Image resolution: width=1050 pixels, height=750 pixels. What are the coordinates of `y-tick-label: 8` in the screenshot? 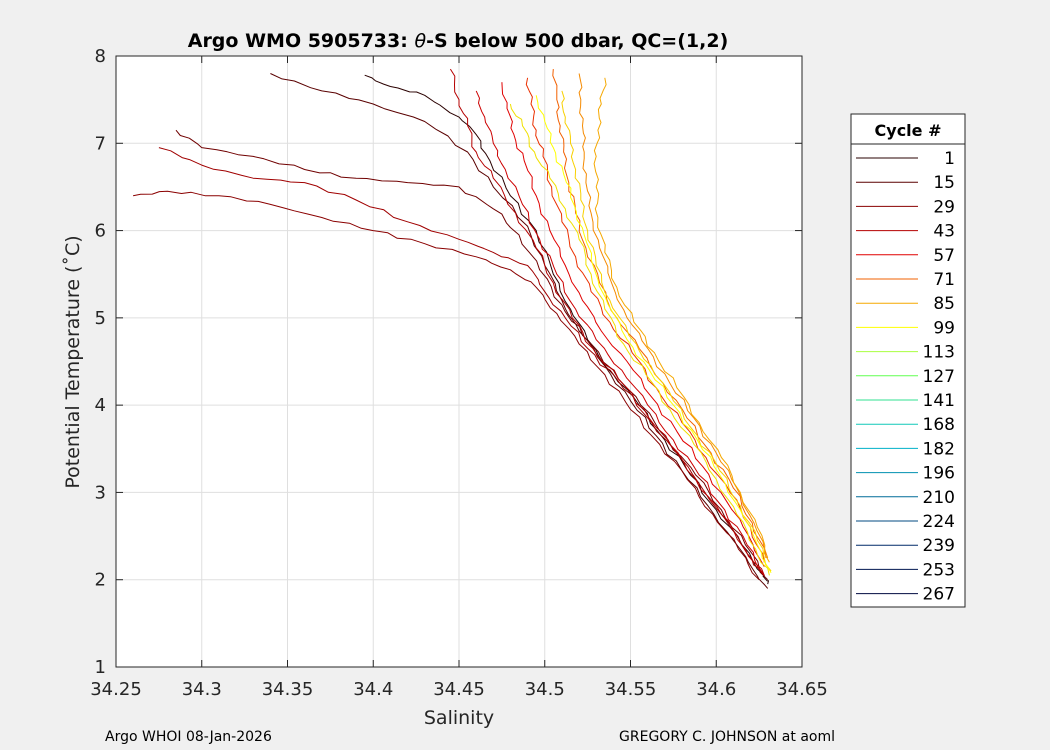 It's located at (100, 56).